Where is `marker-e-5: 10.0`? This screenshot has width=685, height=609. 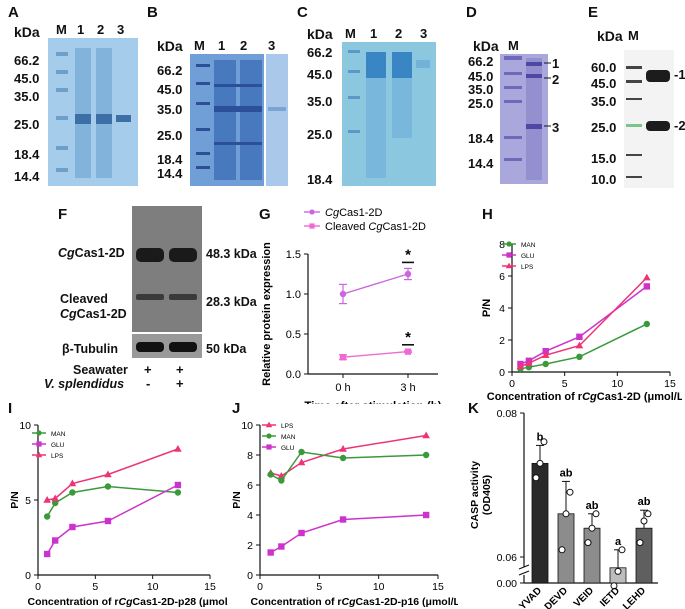 marker-e-5: 10.0 is located at coordinates (604, 179).